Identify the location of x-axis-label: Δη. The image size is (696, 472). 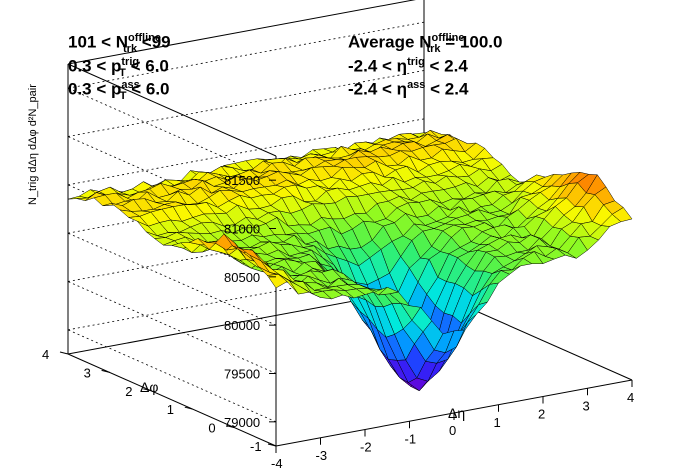
(456, 413).